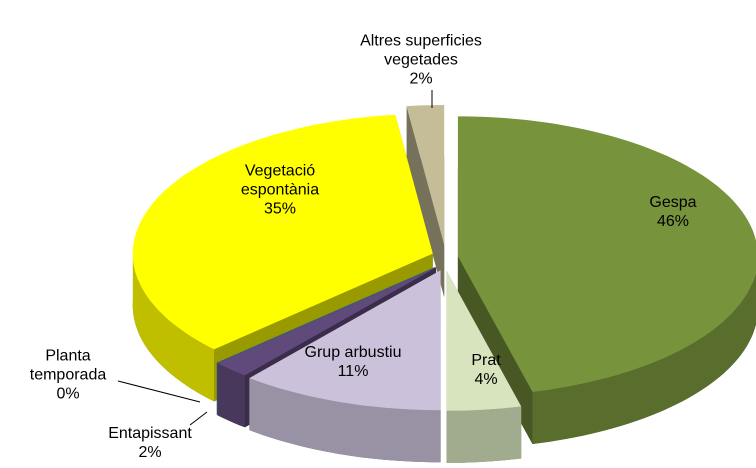  I want to click on category-name: Grup arbustiu, so click(353, 352).